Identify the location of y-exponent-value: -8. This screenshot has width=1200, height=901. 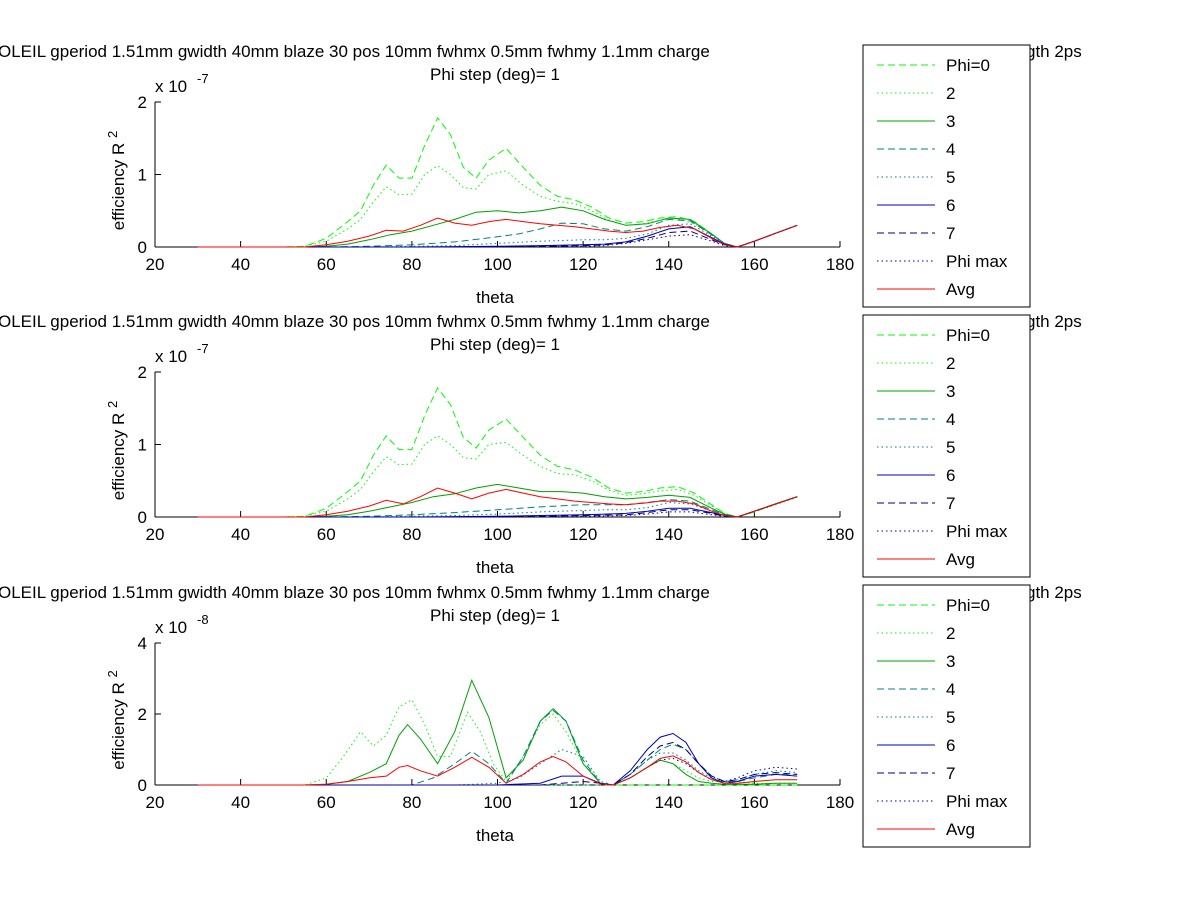
(203, 619).